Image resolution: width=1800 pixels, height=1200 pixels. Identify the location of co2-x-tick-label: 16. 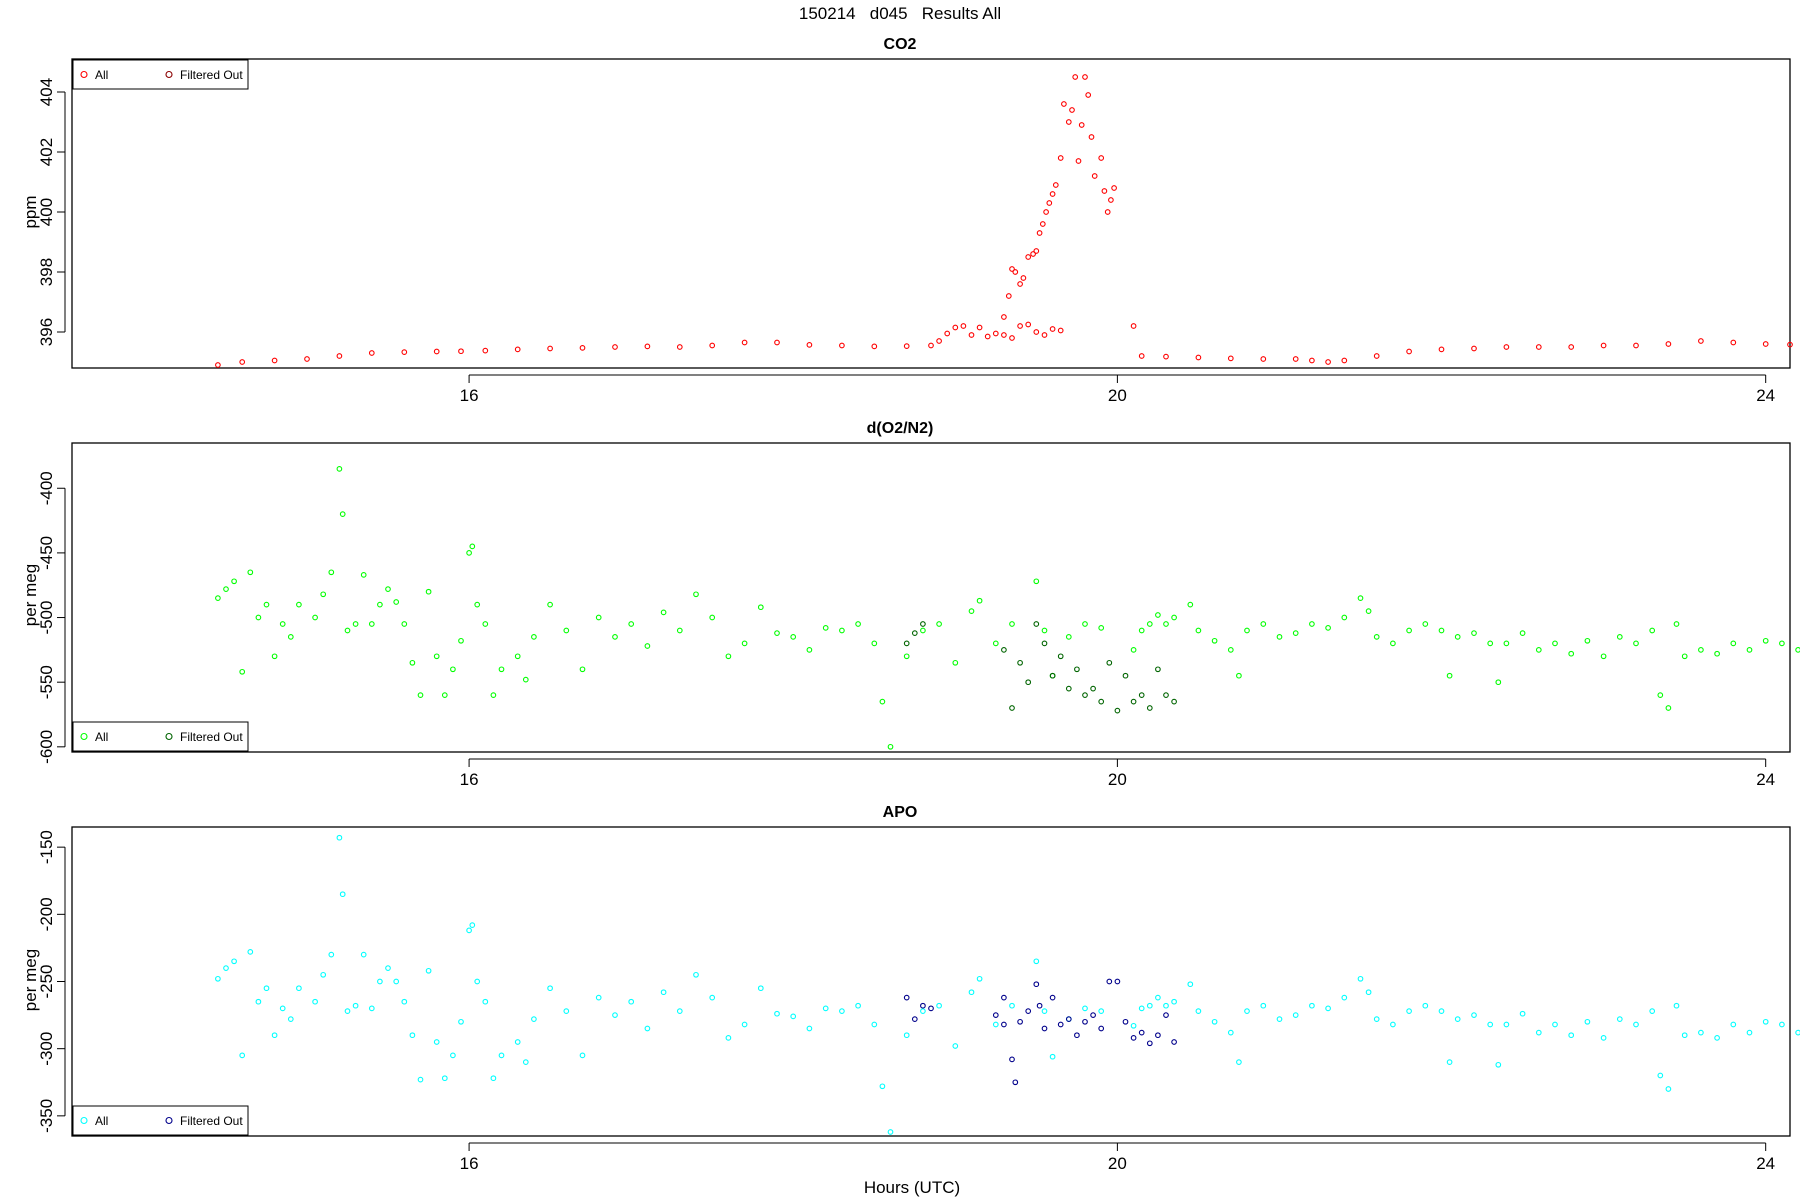
(469, 395).